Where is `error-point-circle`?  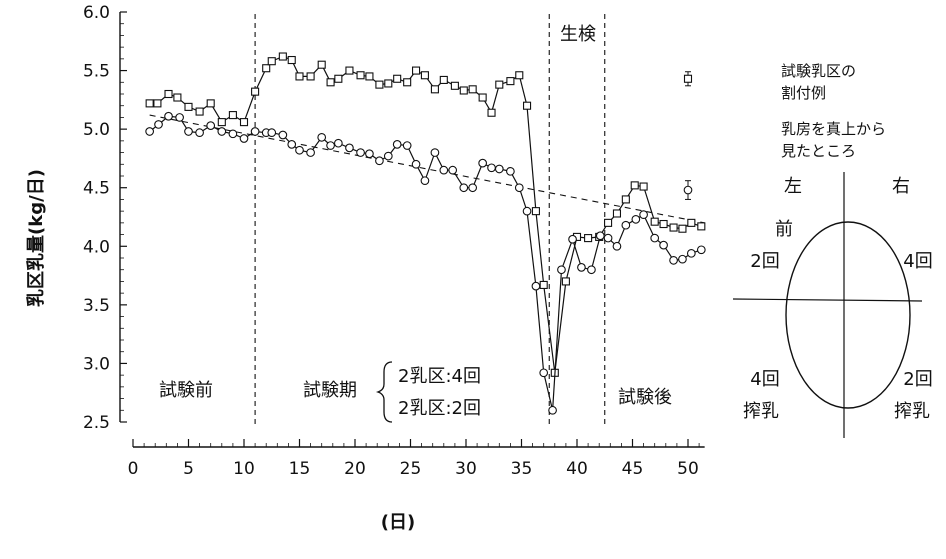 error-point-circle is located at coordinates (688, 190).